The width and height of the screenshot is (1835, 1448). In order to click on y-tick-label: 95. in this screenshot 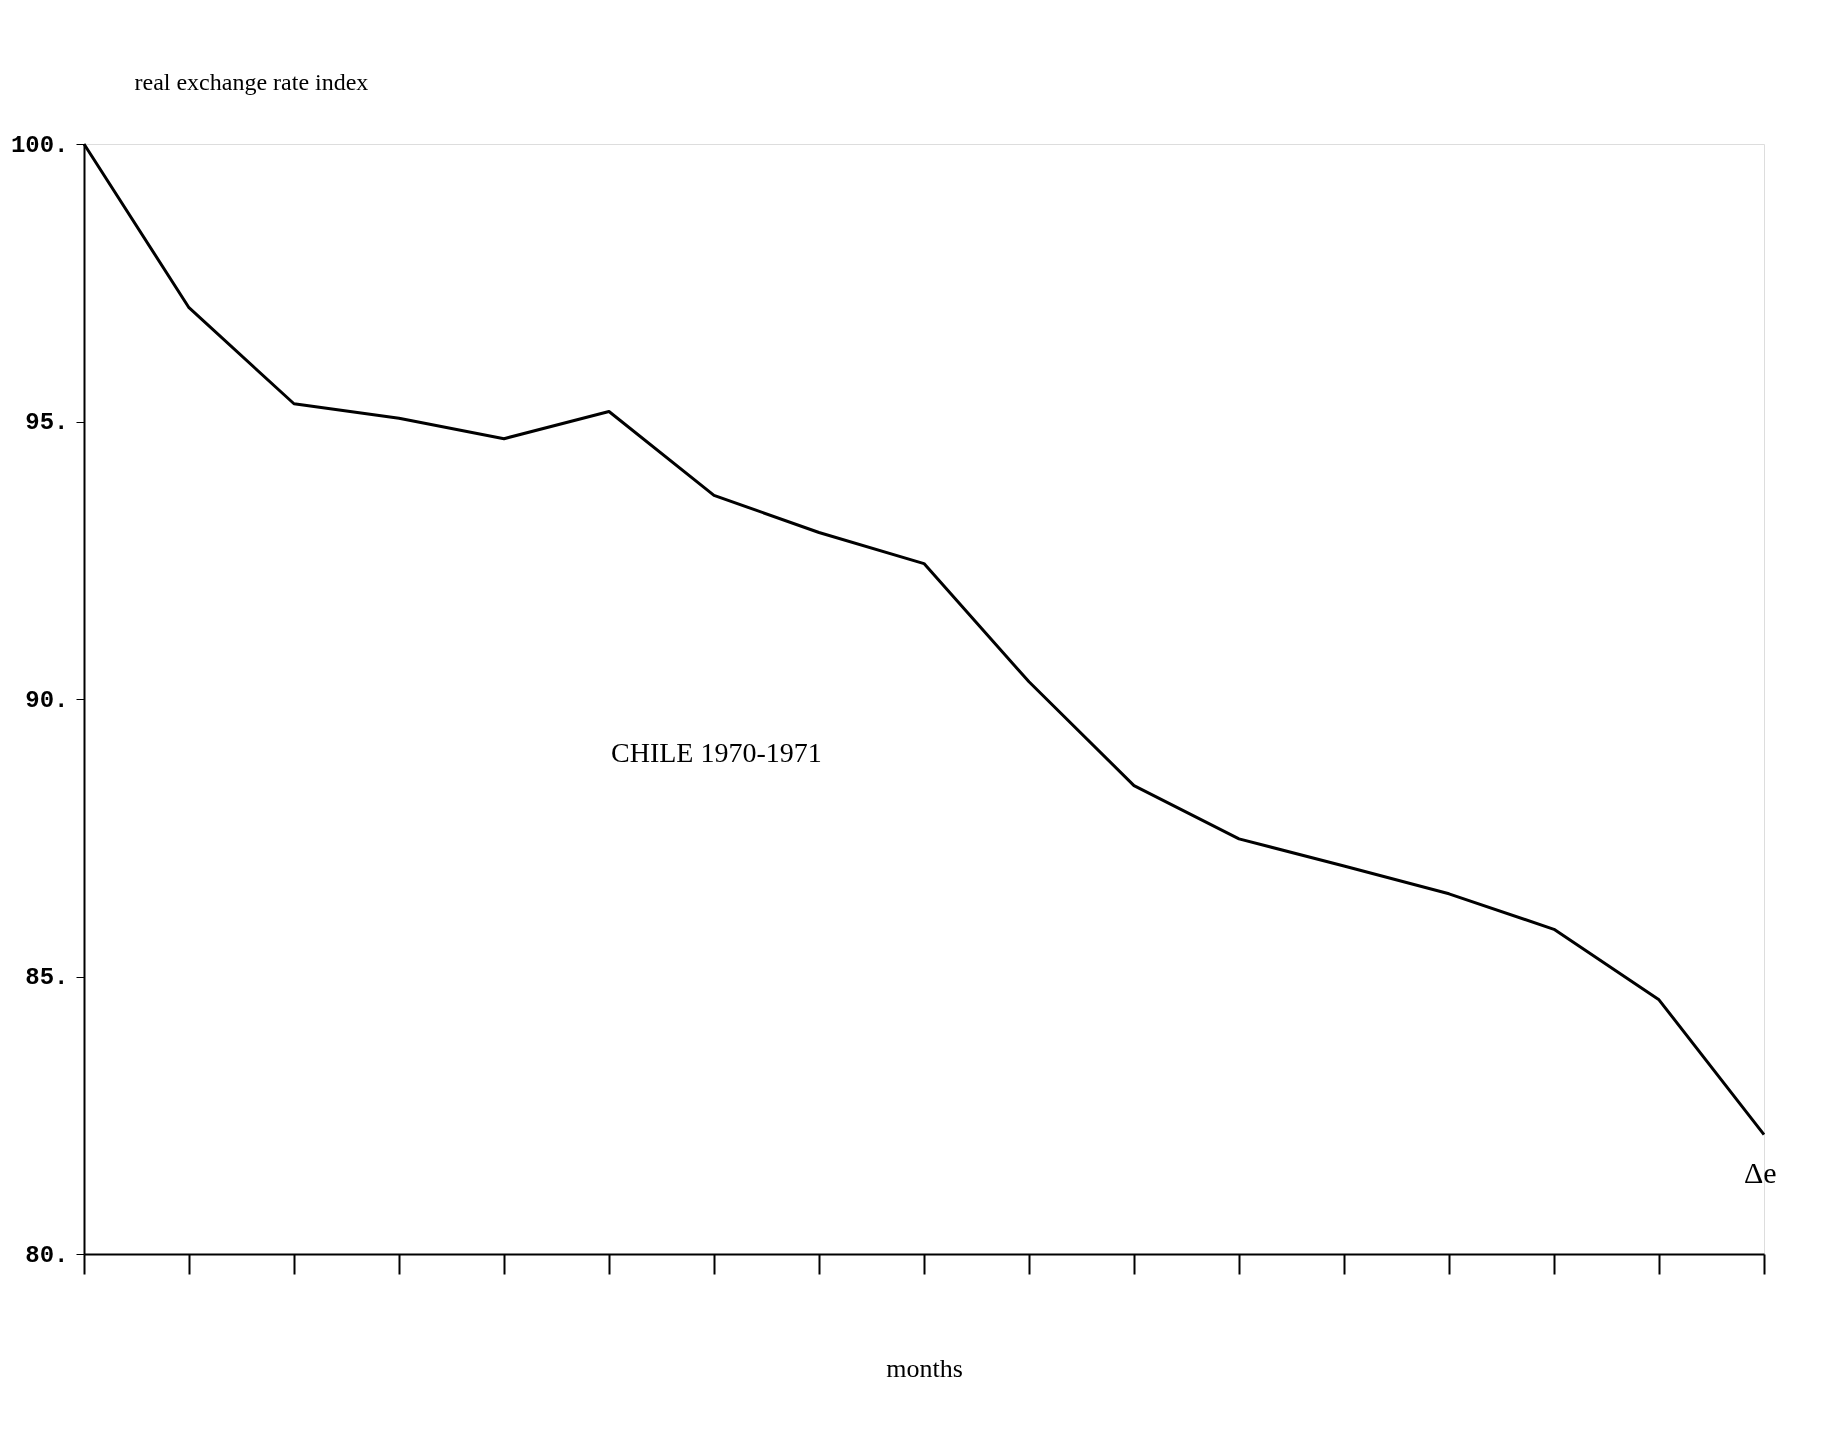, I will do `click(47, 422)`.